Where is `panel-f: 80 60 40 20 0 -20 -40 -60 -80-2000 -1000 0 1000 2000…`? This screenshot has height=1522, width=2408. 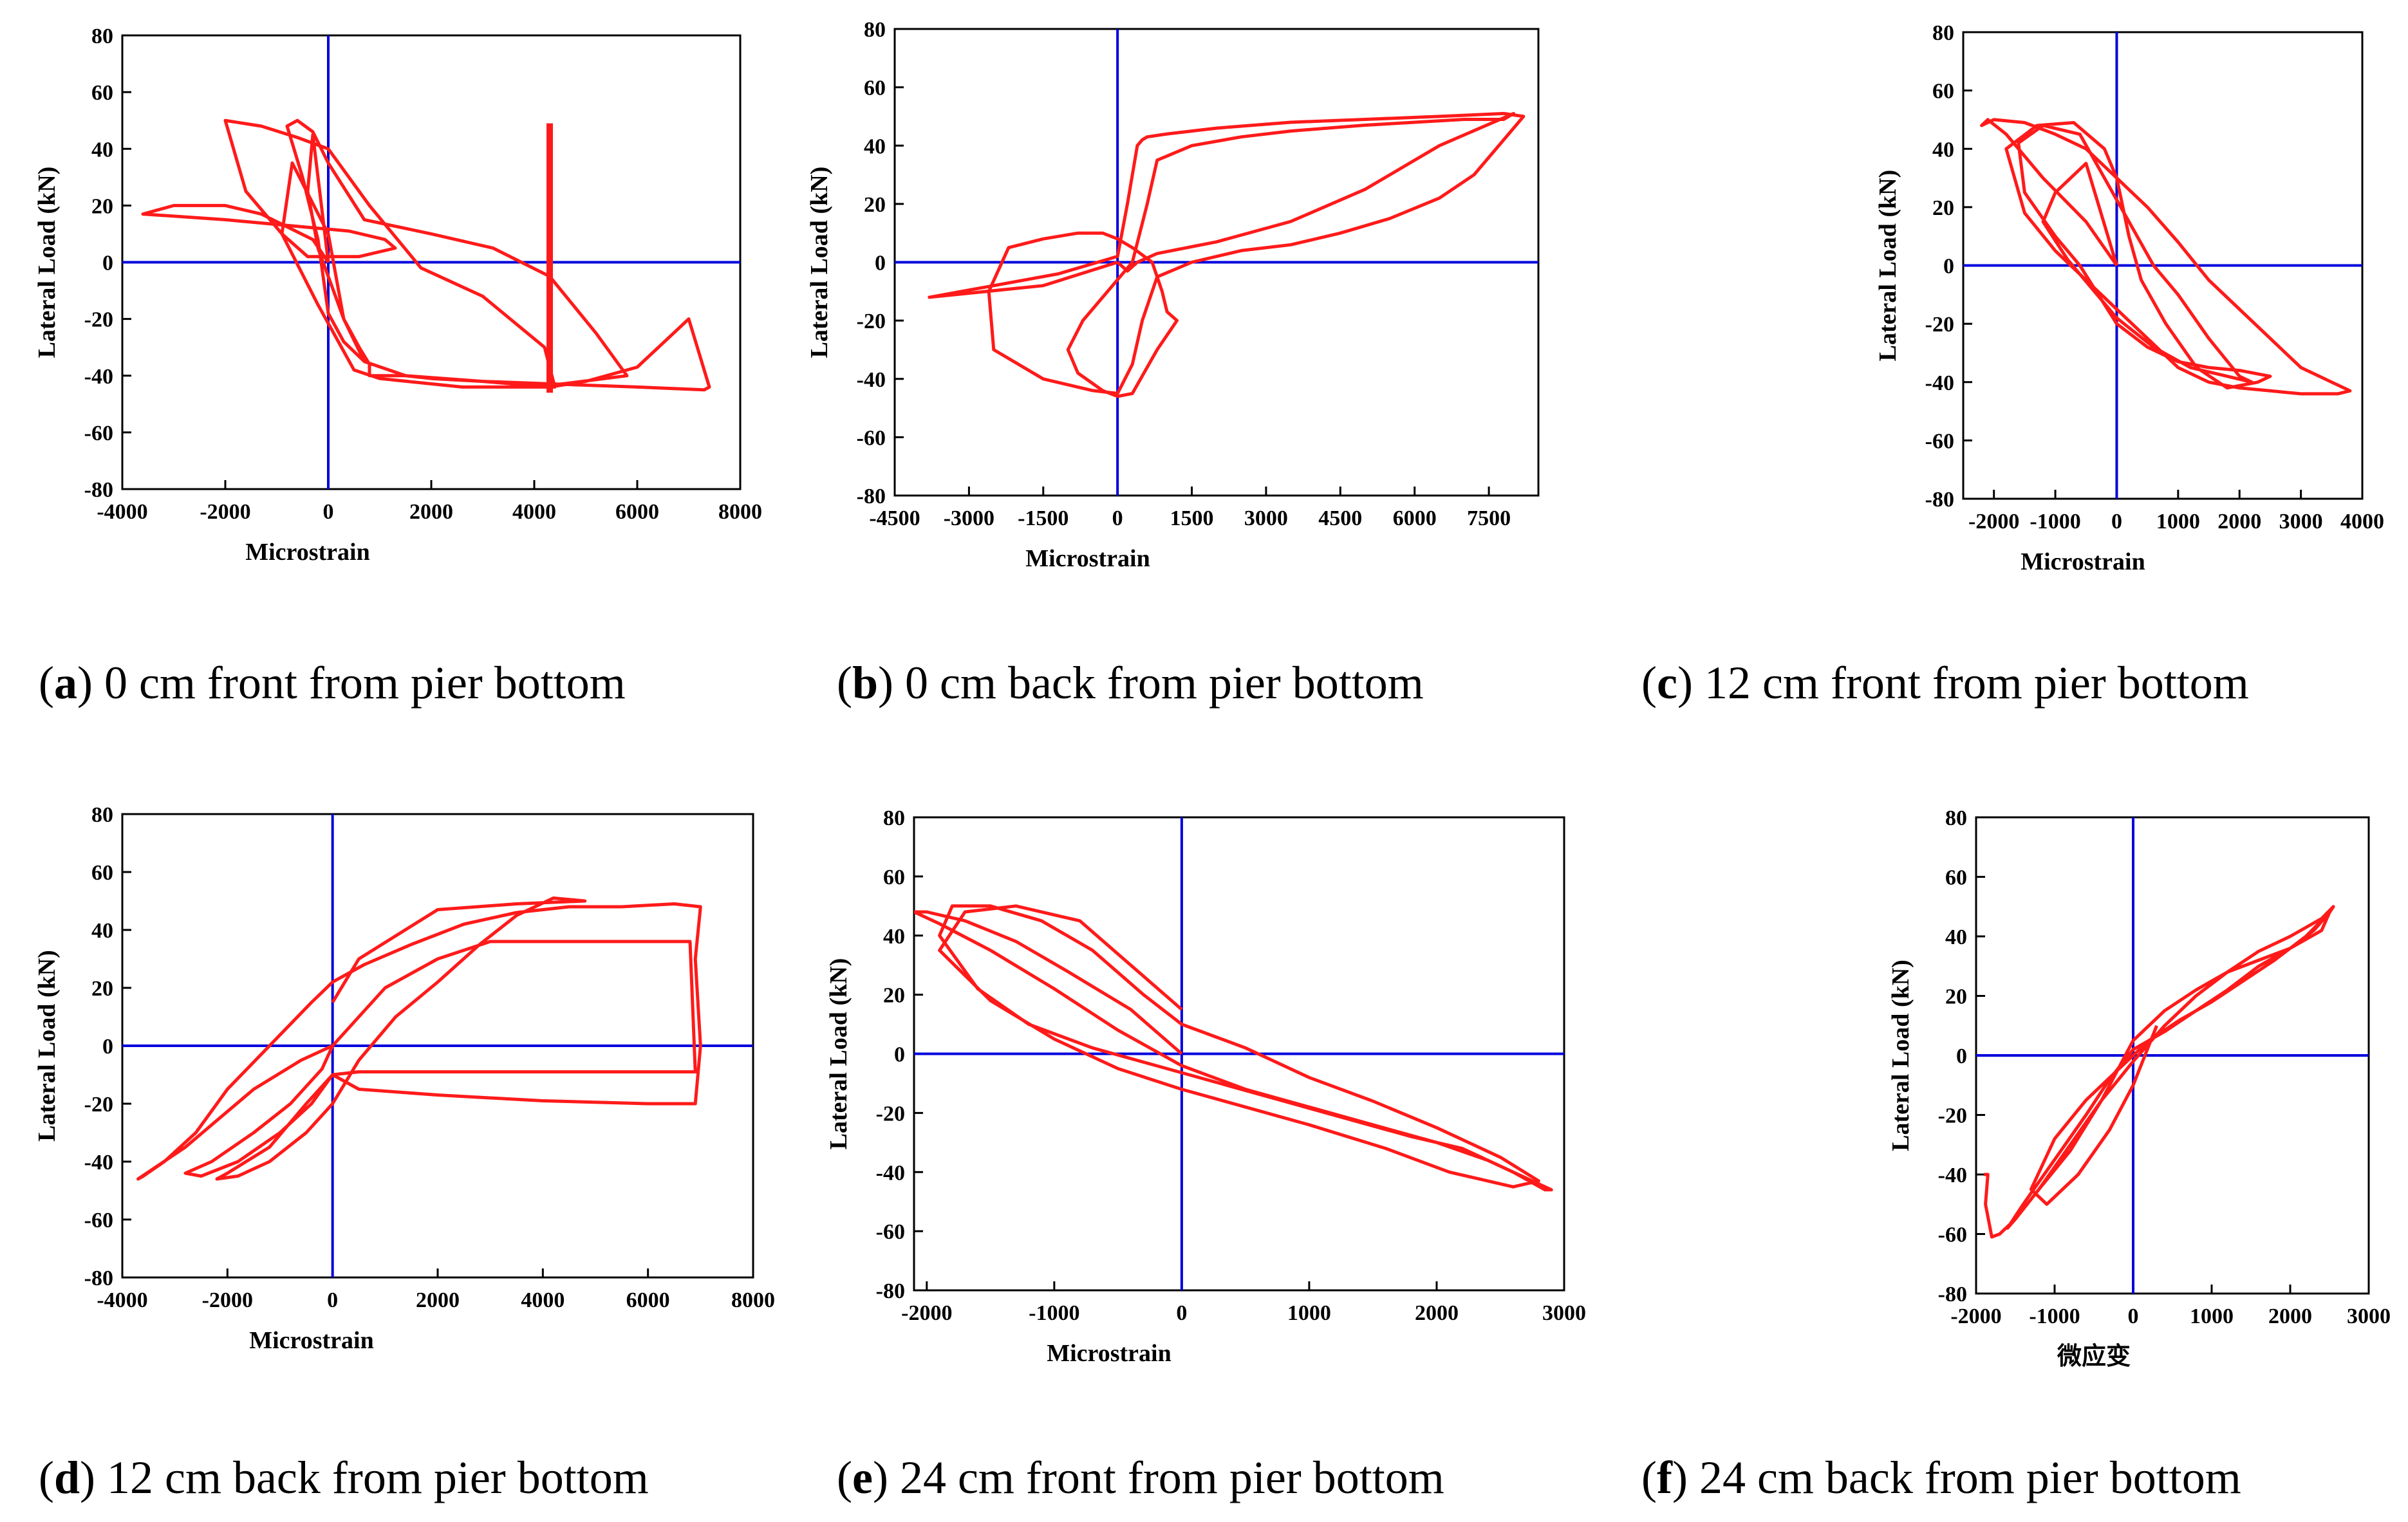
panel-f: 80 60 40 20 0 -20 -40 -60 -80-2000 -1000 0 1000 2000… is located at coordinates (2016, 1155).